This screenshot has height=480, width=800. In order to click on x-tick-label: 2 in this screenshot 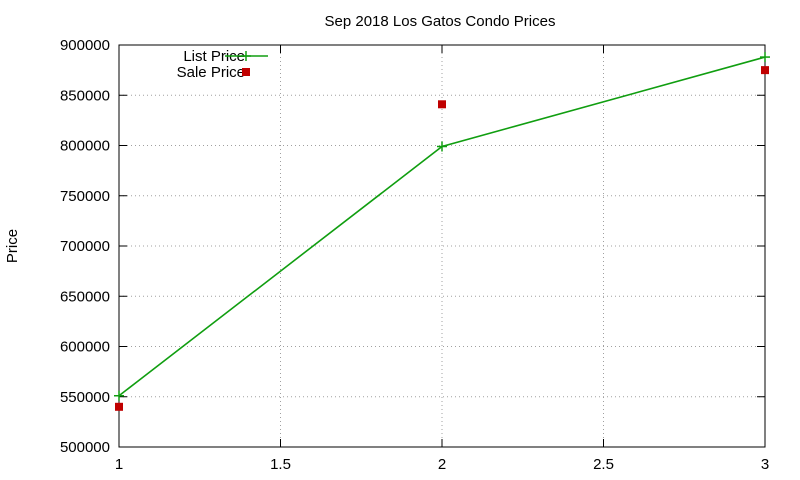, I will do `click(442, 464)`.